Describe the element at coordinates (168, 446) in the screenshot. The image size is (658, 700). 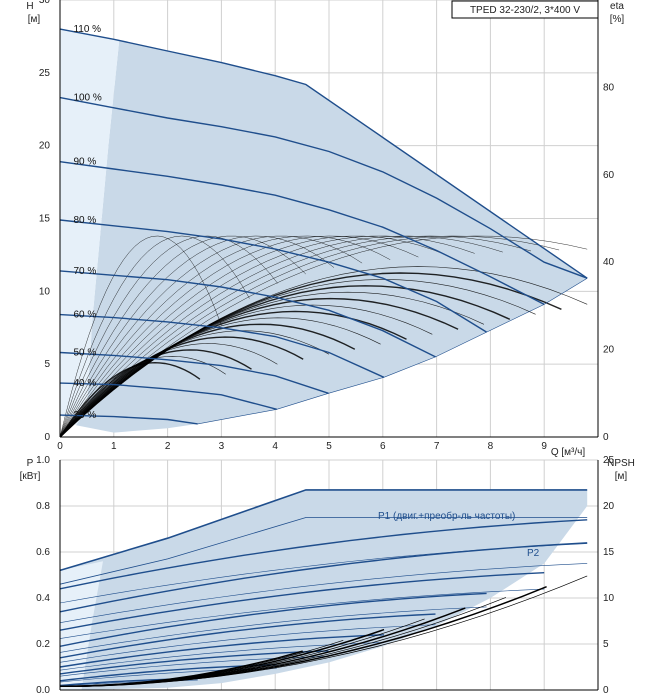
I see `qh-x-tick: 2` at that location.